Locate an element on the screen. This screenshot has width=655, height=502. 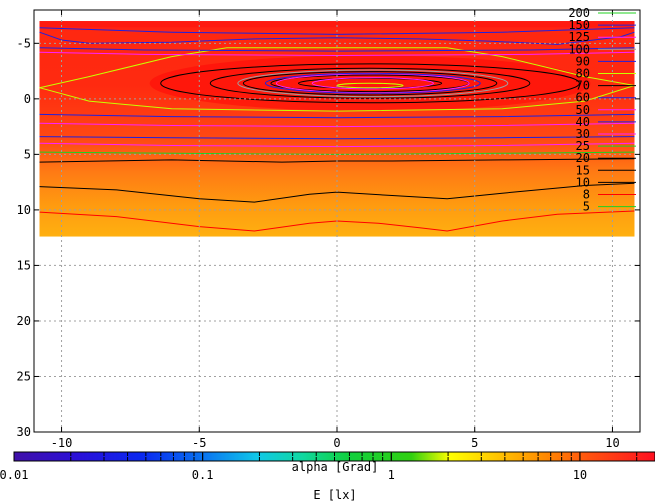
x-tick-label: 0 is located at coordinates (336, 443).